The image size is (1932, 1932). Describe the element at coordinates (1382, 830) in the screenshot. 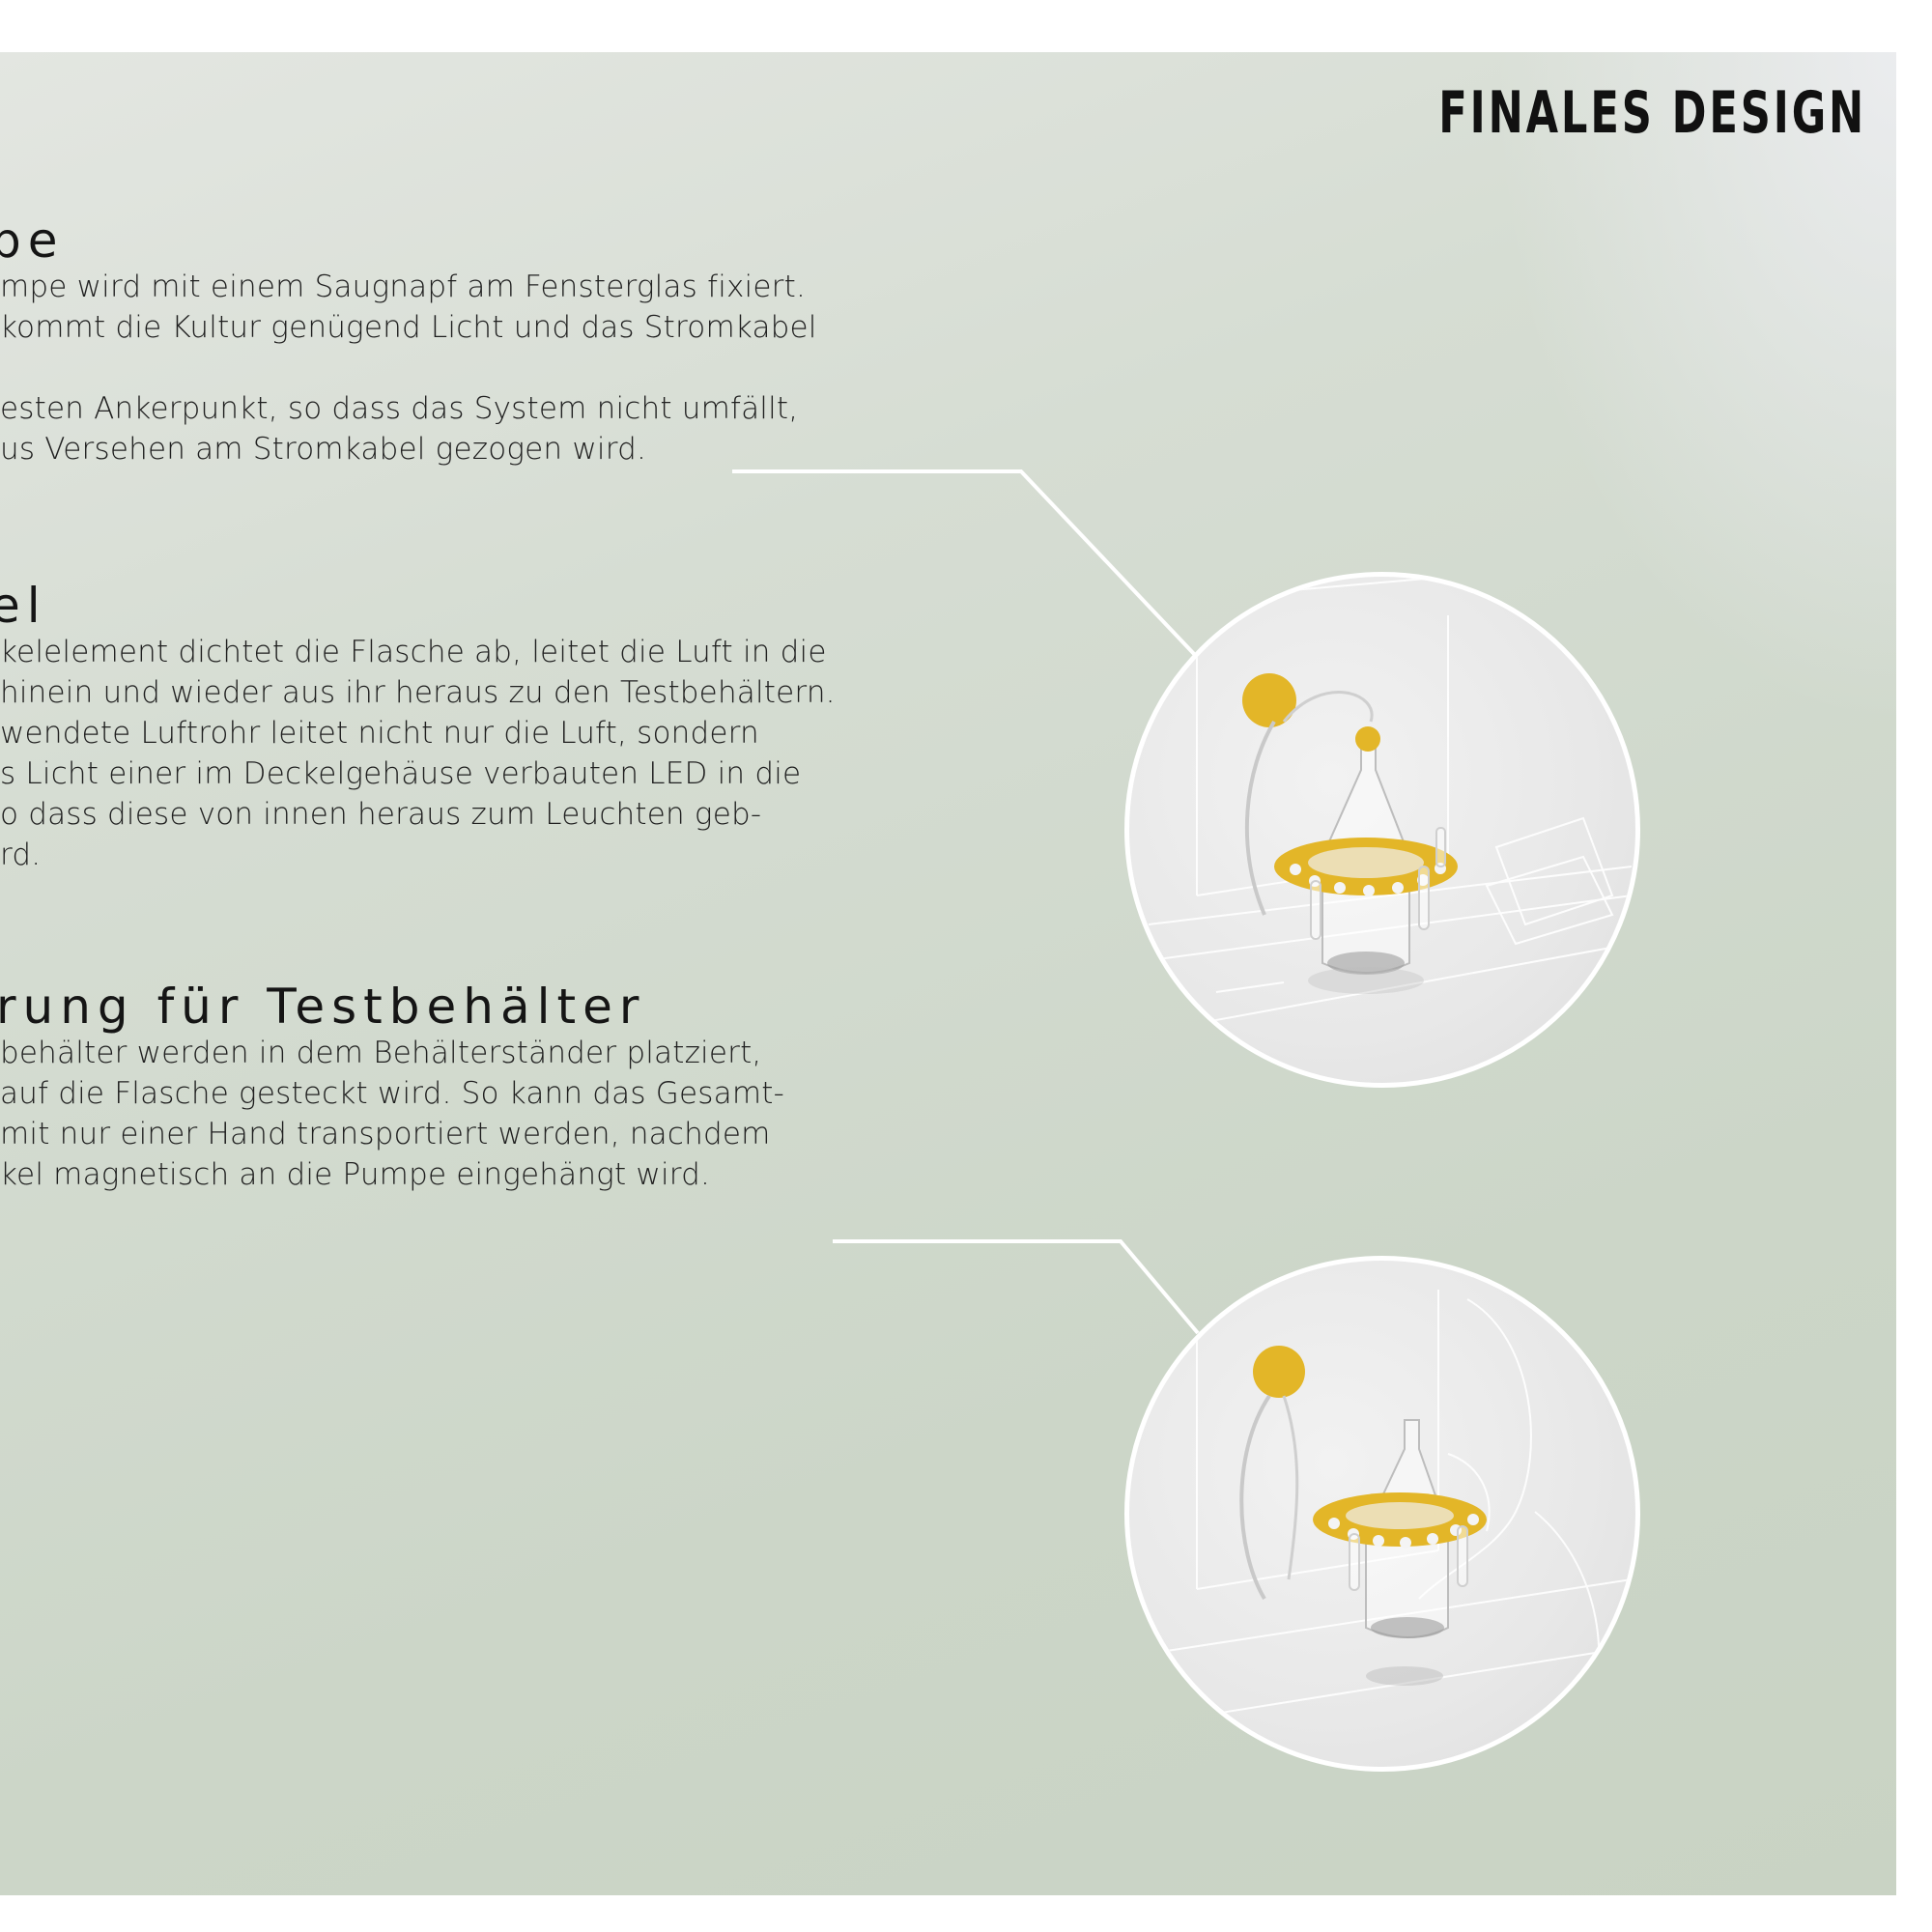

I see `pump-bottle-assembly-render` at that location.